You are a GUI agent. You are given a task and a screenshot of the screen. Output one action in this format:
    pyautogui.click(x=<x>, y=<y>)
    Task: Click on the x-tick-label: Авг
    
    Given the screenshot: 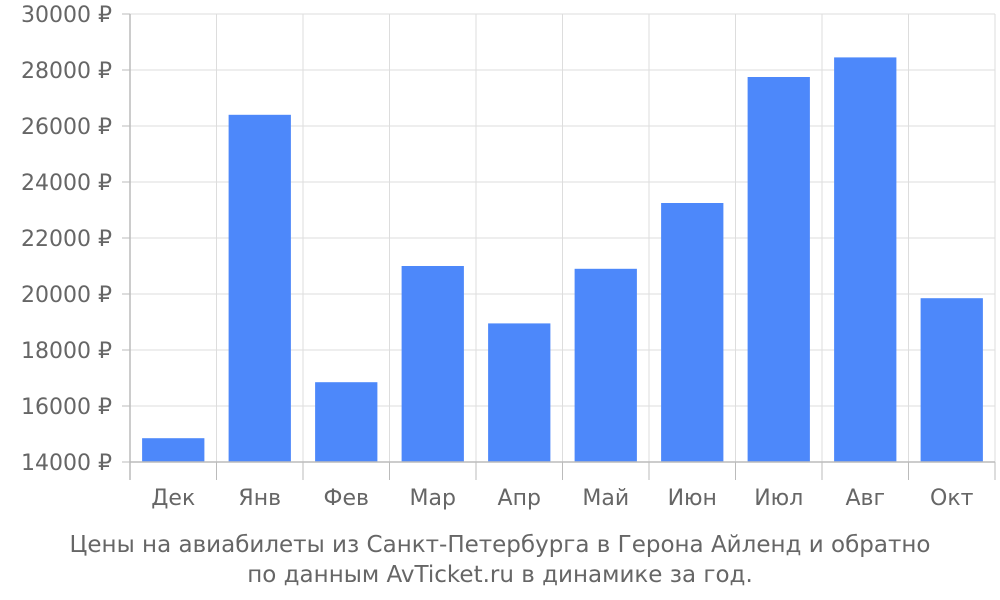 What is the action you would take?
    pyautogui.click(x=865, y=498)
    